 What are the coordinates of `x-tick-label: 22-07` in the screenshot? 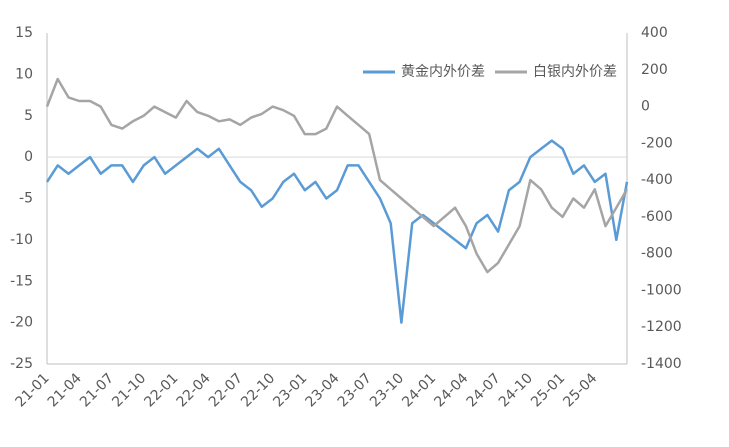 It's located at (226, 390).